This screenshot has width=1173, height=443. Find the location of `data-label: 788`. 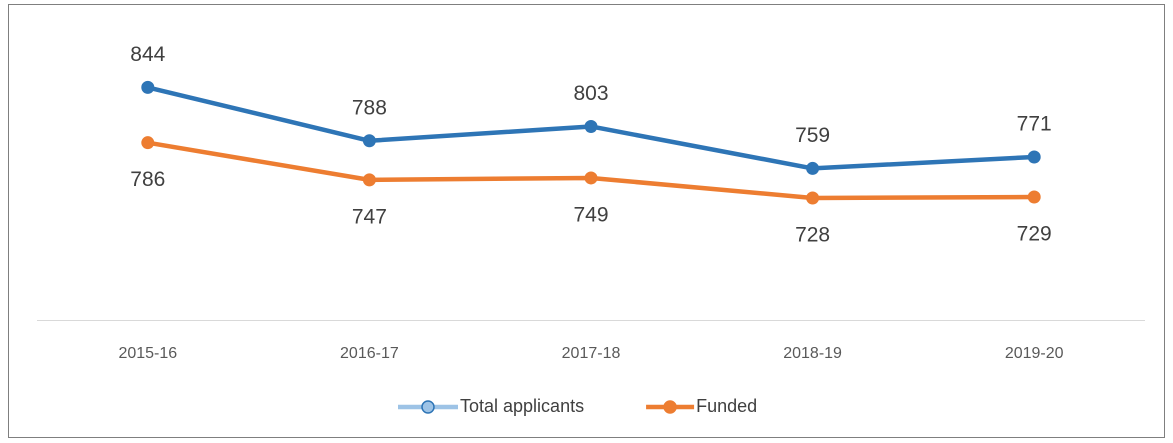

data-label: 788 is located at coordinates (369, 107).